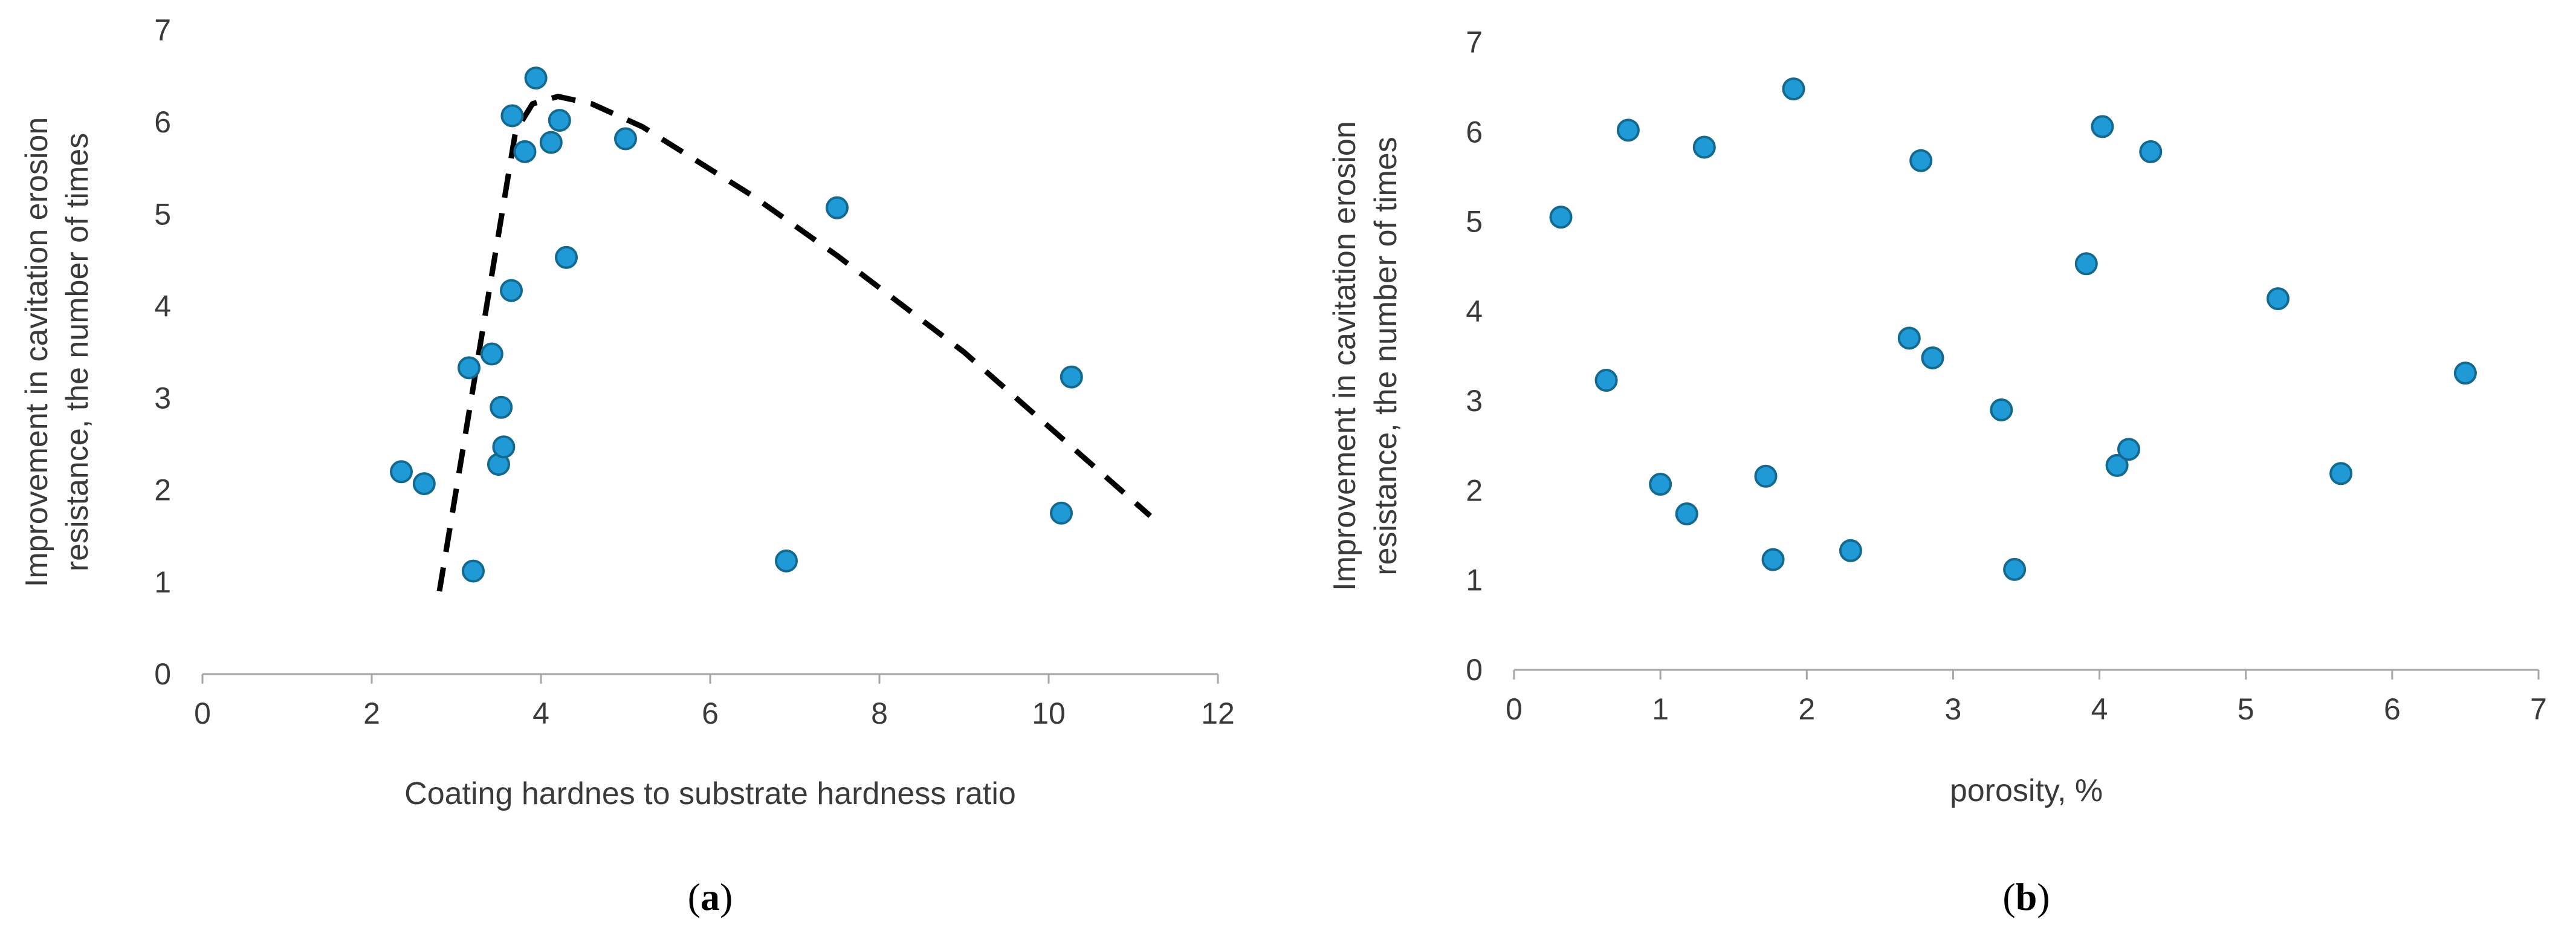  Describe the element at coordinates (1344, 356) in the screenshot. I see `panel-b-y-axis-title-line-1: Improvement in cavitation erosion` at that location.